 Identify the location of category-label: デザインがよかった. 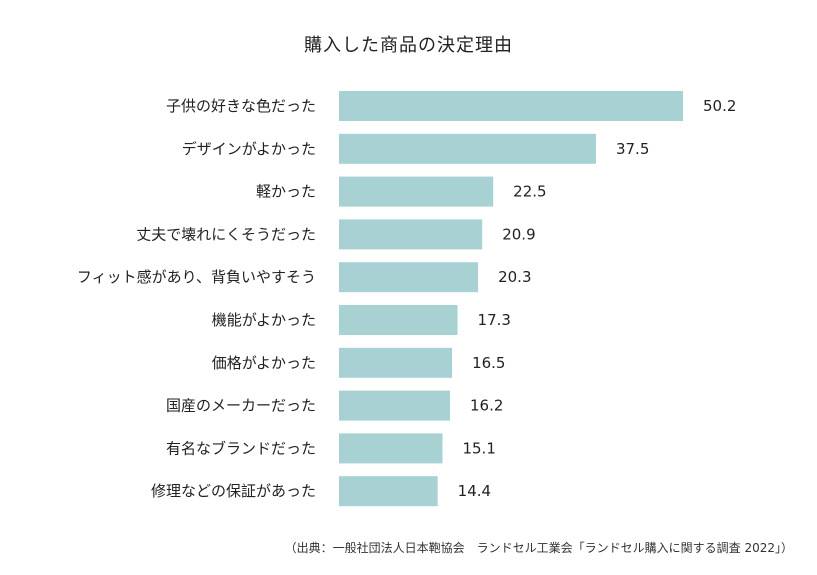
(249, 149).